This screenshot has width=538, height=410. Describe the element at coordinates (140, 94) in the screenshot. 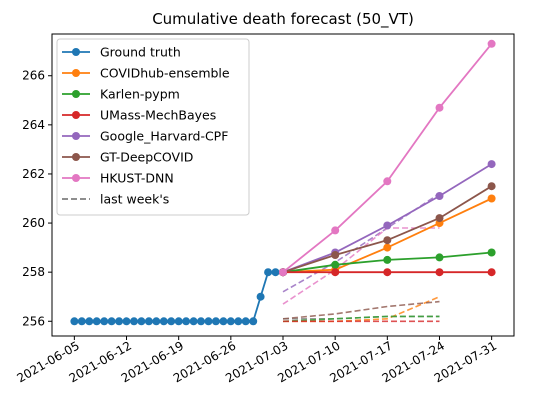

I see `legend-label-2: Karlen-pypm` at that location.